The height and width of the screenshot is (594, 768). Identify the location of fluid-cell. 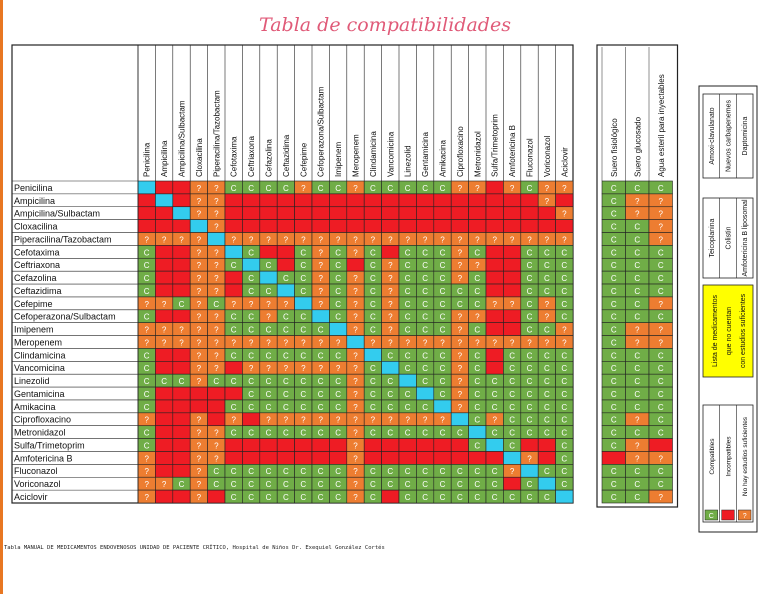
(660, 445).